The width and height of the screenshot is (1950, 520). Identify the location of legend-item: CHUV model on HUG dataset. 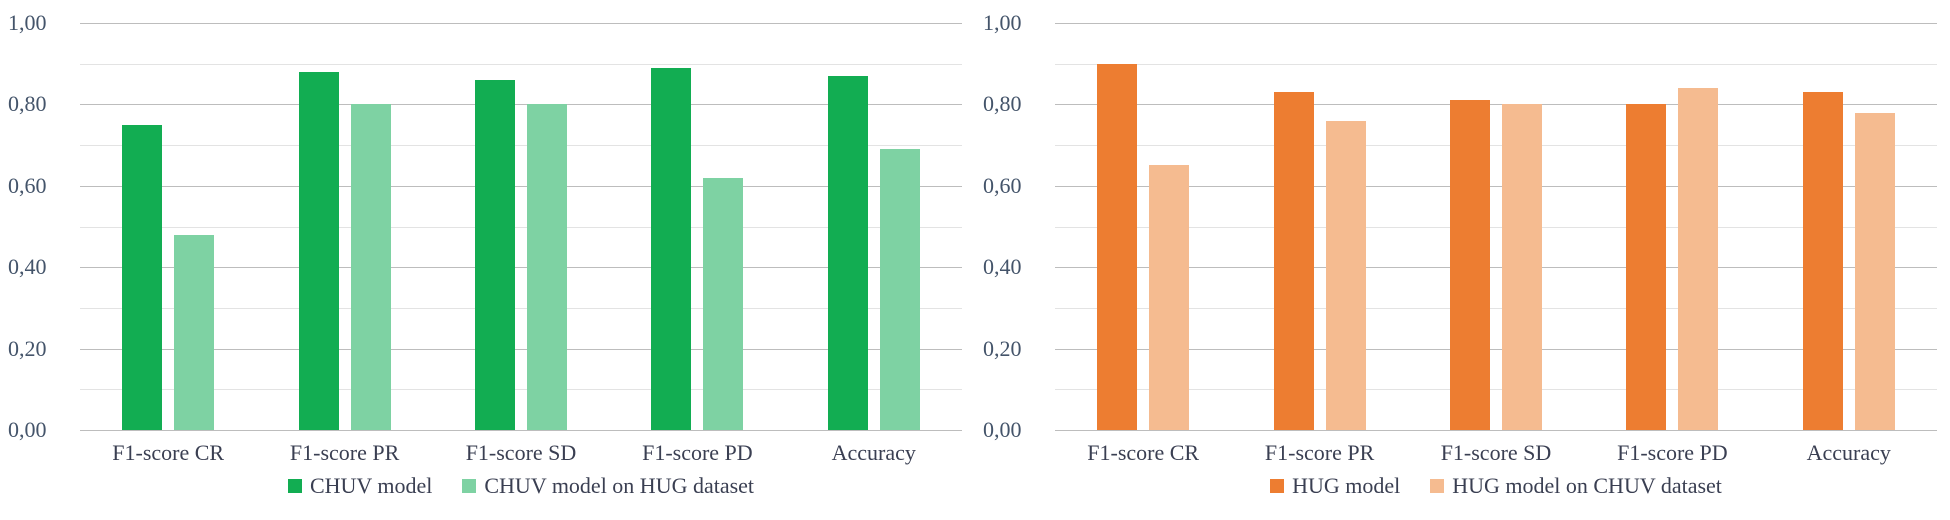
(608, 486).